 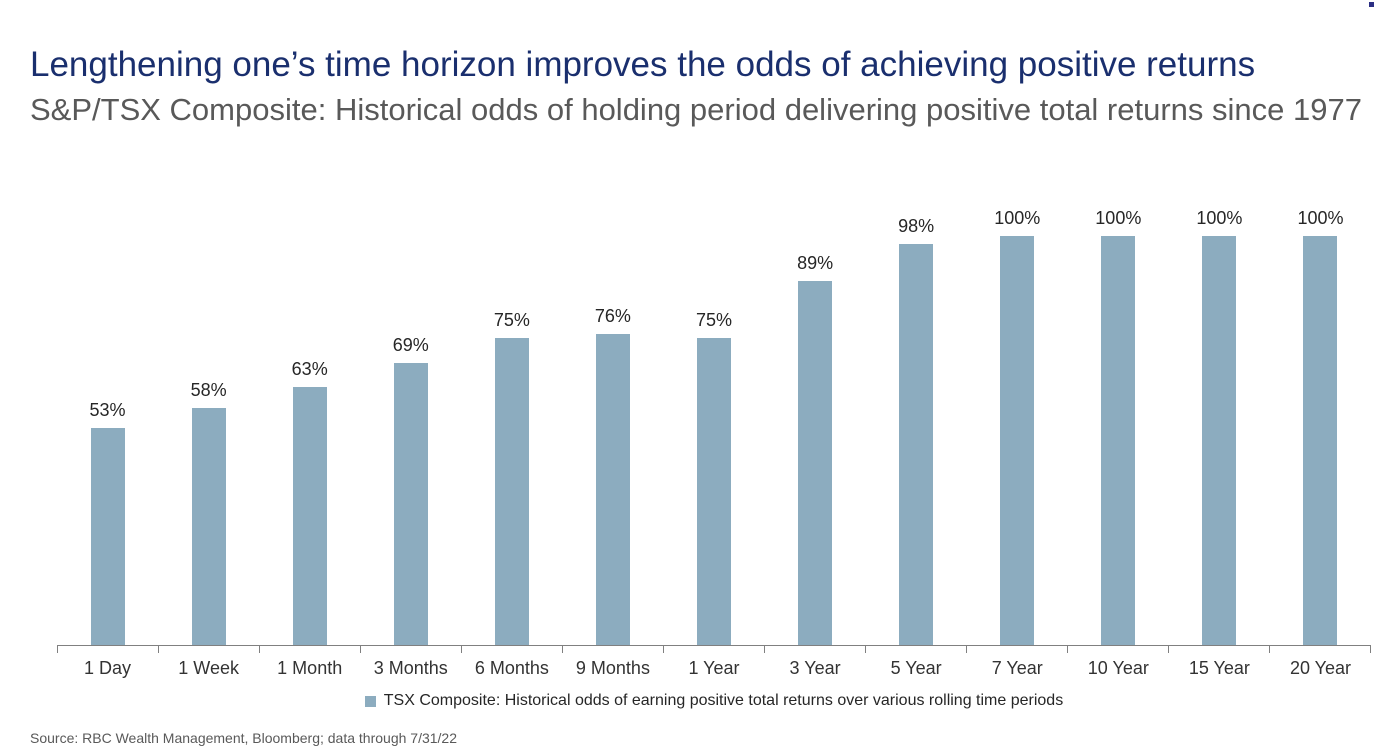 I want to click on x-axis-label: 10 Year, so click(x=1118, y=668).